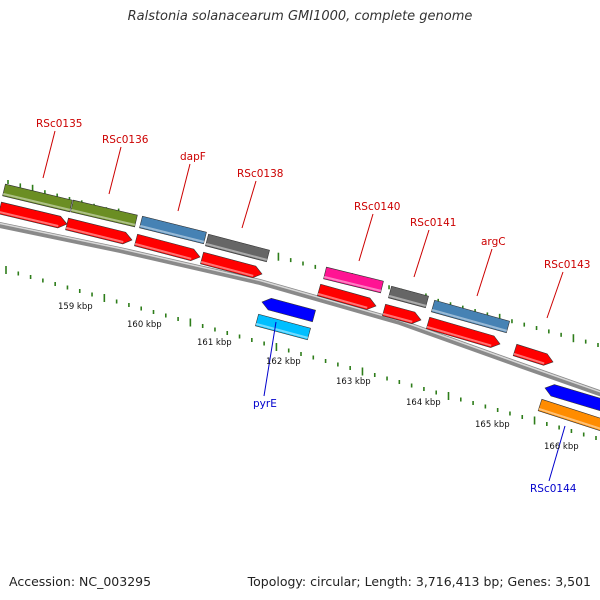  I want to click on cds-arrow-pyre, so click(288, 310).